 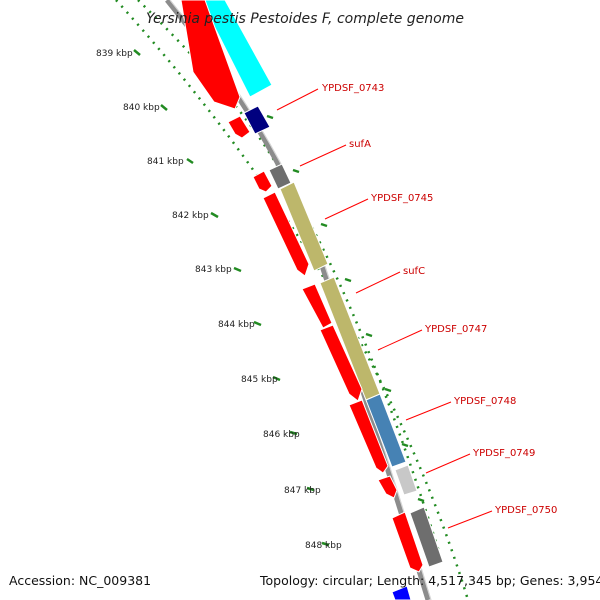 What do you see at coordinates (259, 380) in the screenshot?
I see `scale-label: 845 kbp` at bounding box center [259, 380].